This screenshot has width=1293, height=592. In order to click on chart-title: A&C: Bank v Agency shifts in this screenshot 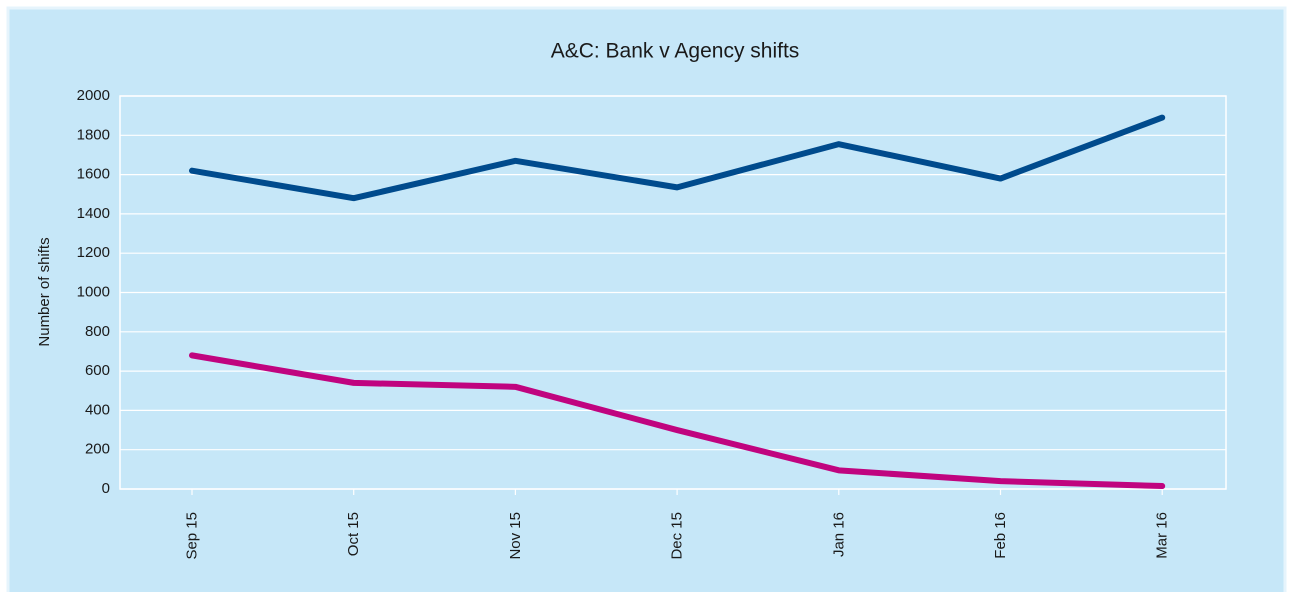, I will do `click(675, 51)`.